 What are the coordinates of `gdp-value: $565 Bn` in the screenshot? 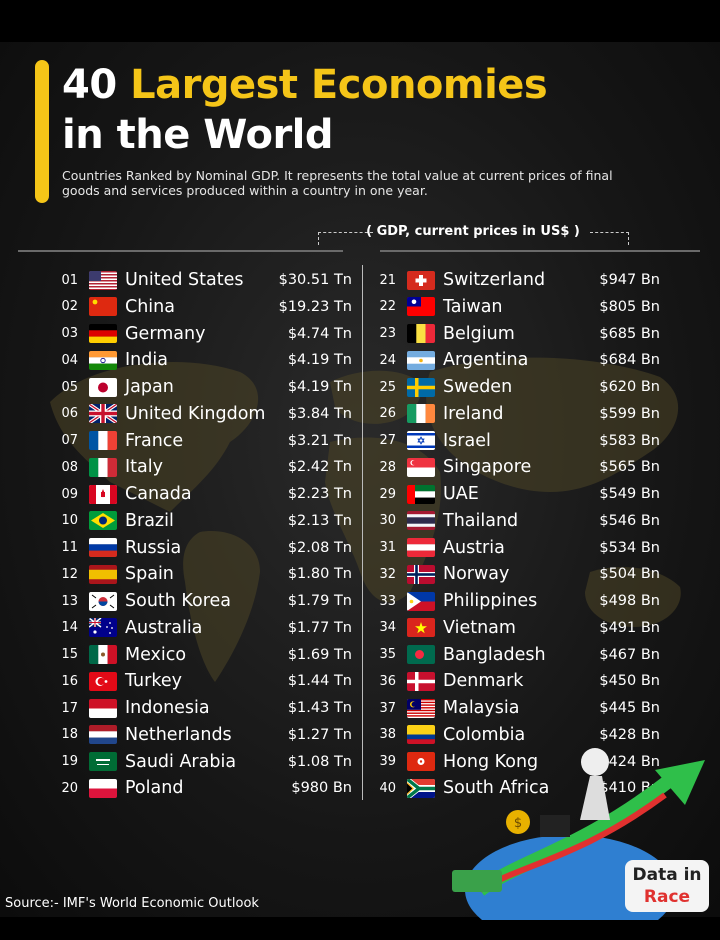 It's located at (629, 467).